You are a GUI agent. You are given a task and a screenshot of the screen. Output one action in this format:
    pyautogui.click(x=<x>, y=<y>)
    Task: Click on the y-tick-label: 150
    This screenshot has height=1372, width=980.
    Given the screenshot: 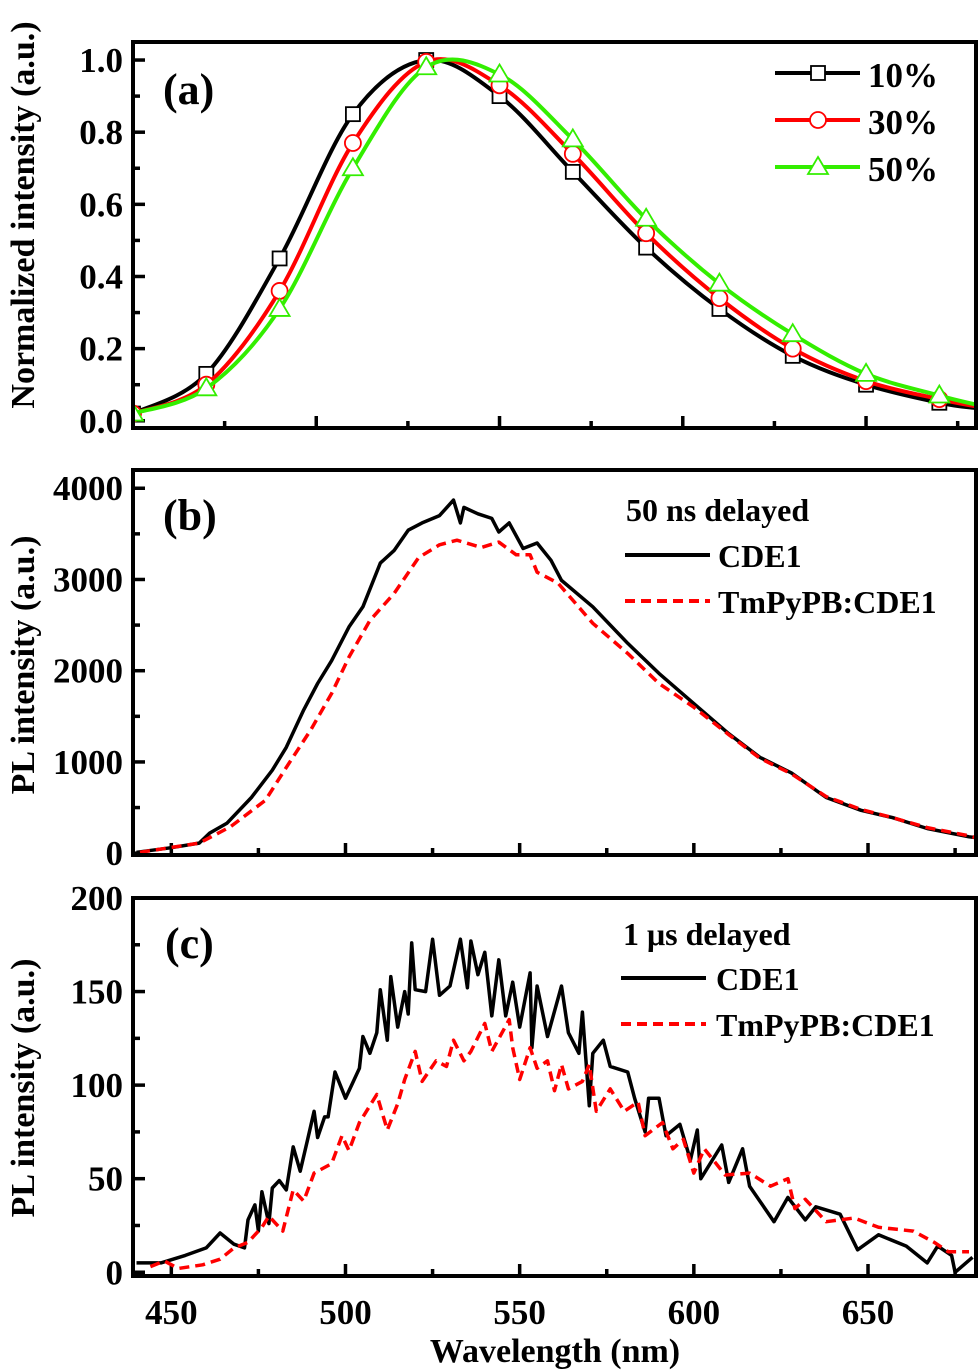 What is the action you would take?
    pyautogui.click(x=97, y=992)
    